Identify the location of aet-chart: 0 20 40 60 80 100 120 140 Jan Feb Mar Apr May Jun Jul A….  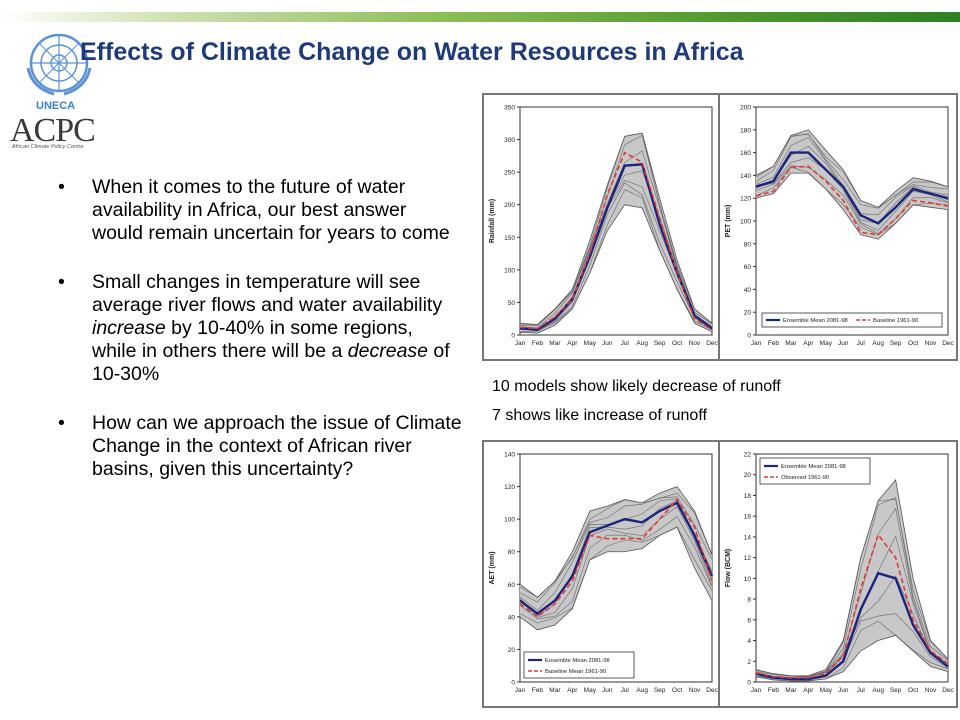
(604, 573).